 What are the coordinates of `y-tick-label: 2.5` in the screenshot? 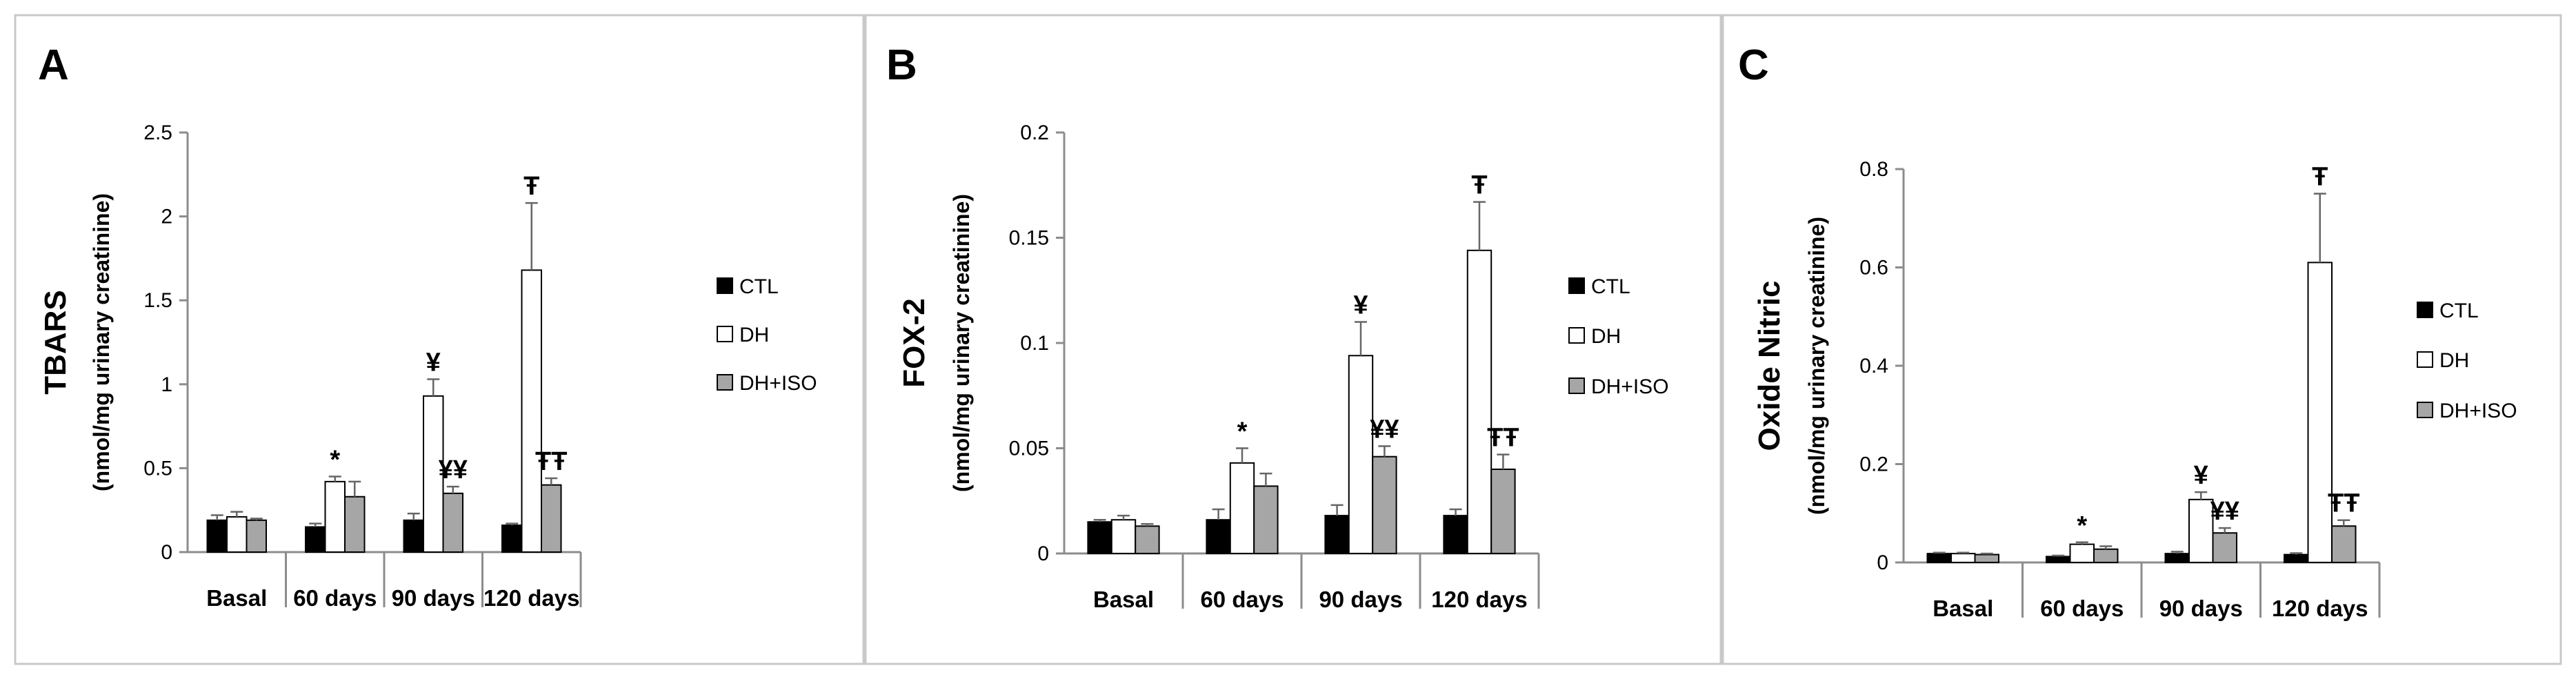 It's located at (157, 132).